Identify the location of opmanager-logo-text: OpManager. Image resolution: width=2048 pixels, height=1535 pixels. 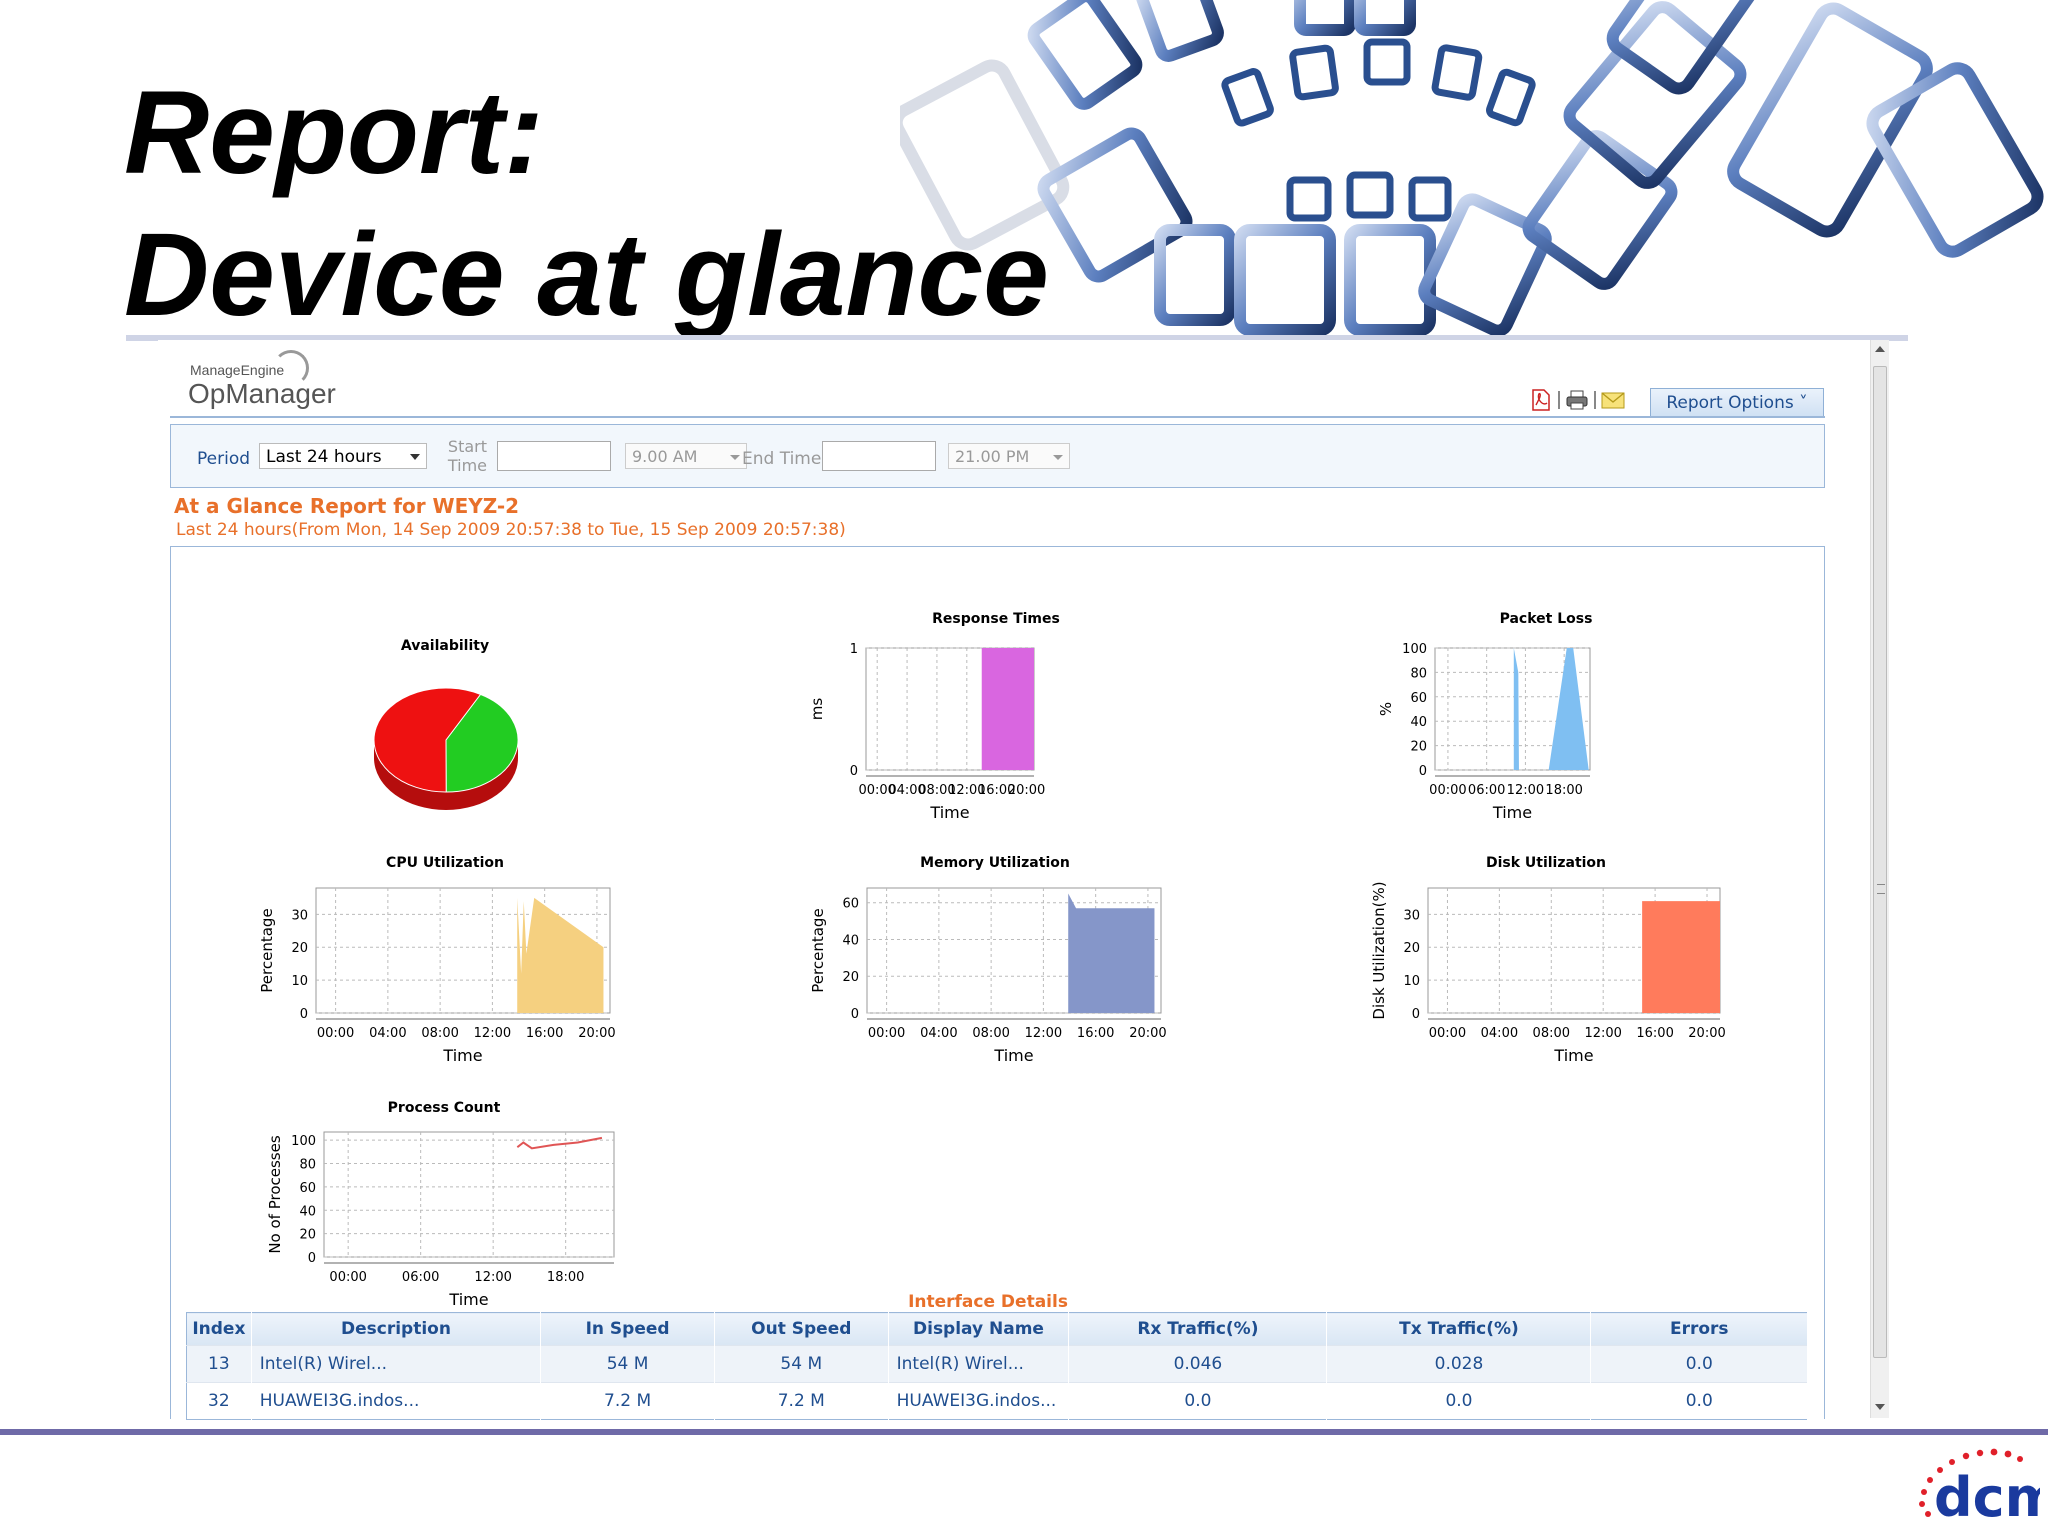
(262, 393).